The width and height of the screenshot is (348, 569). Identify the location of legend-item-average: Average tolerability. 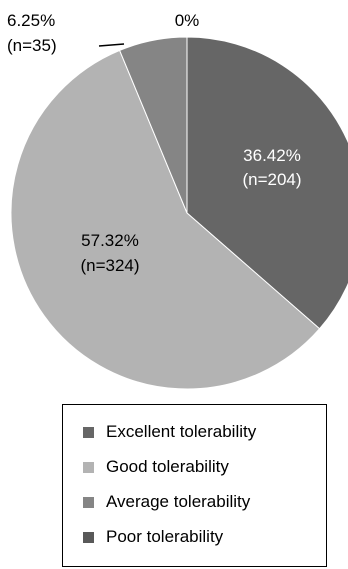
(166, 502).